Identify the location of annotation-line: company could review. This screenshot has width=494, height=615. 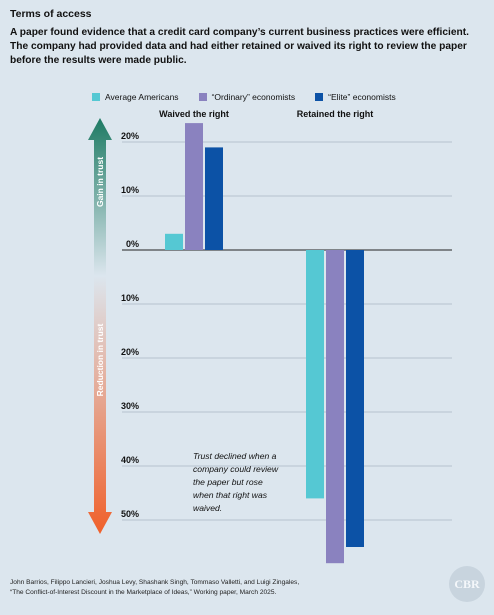
(236, 469).